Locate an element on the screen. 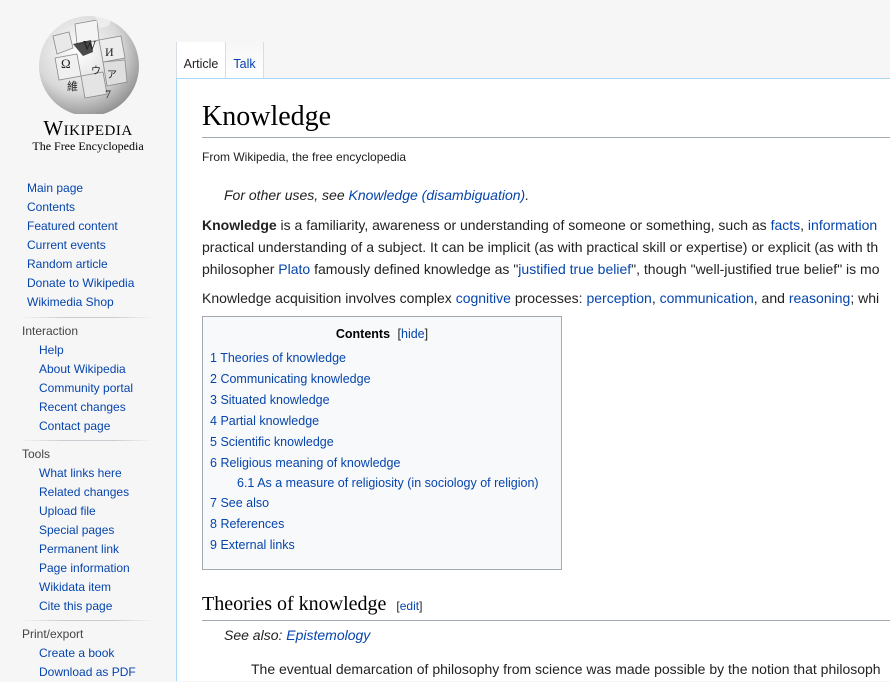 This screenshot has width=890, height=682. globe-glyph-u: ウ is located at coordinates (96, 71).